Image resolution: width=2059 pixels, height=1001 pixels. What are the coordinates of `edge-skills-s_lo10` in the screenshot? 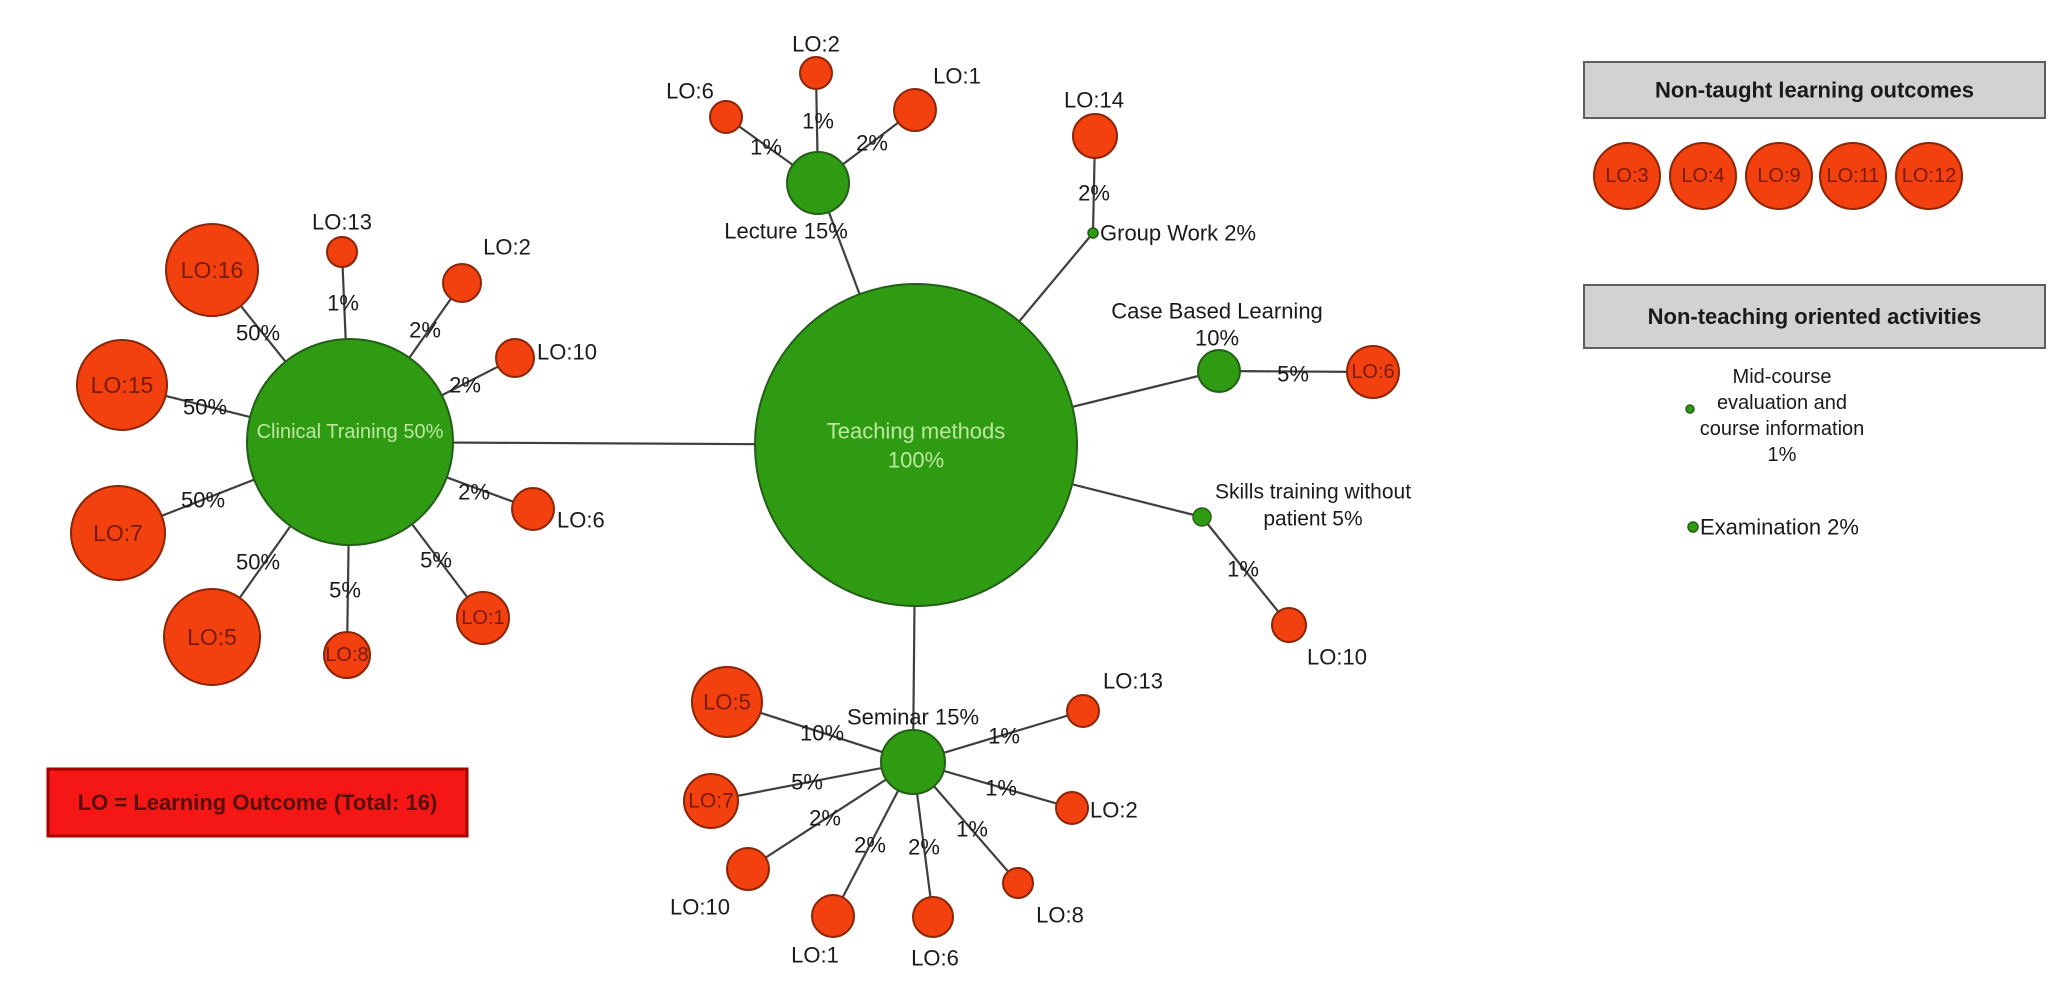 It's located at (1245, 571).